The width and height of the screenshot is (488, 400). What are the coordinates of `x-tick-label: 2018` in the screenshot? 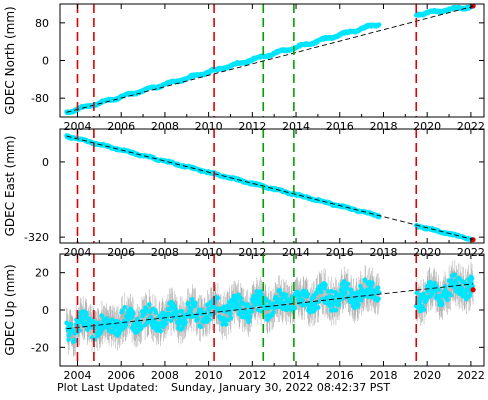 It's located at (383, 126).